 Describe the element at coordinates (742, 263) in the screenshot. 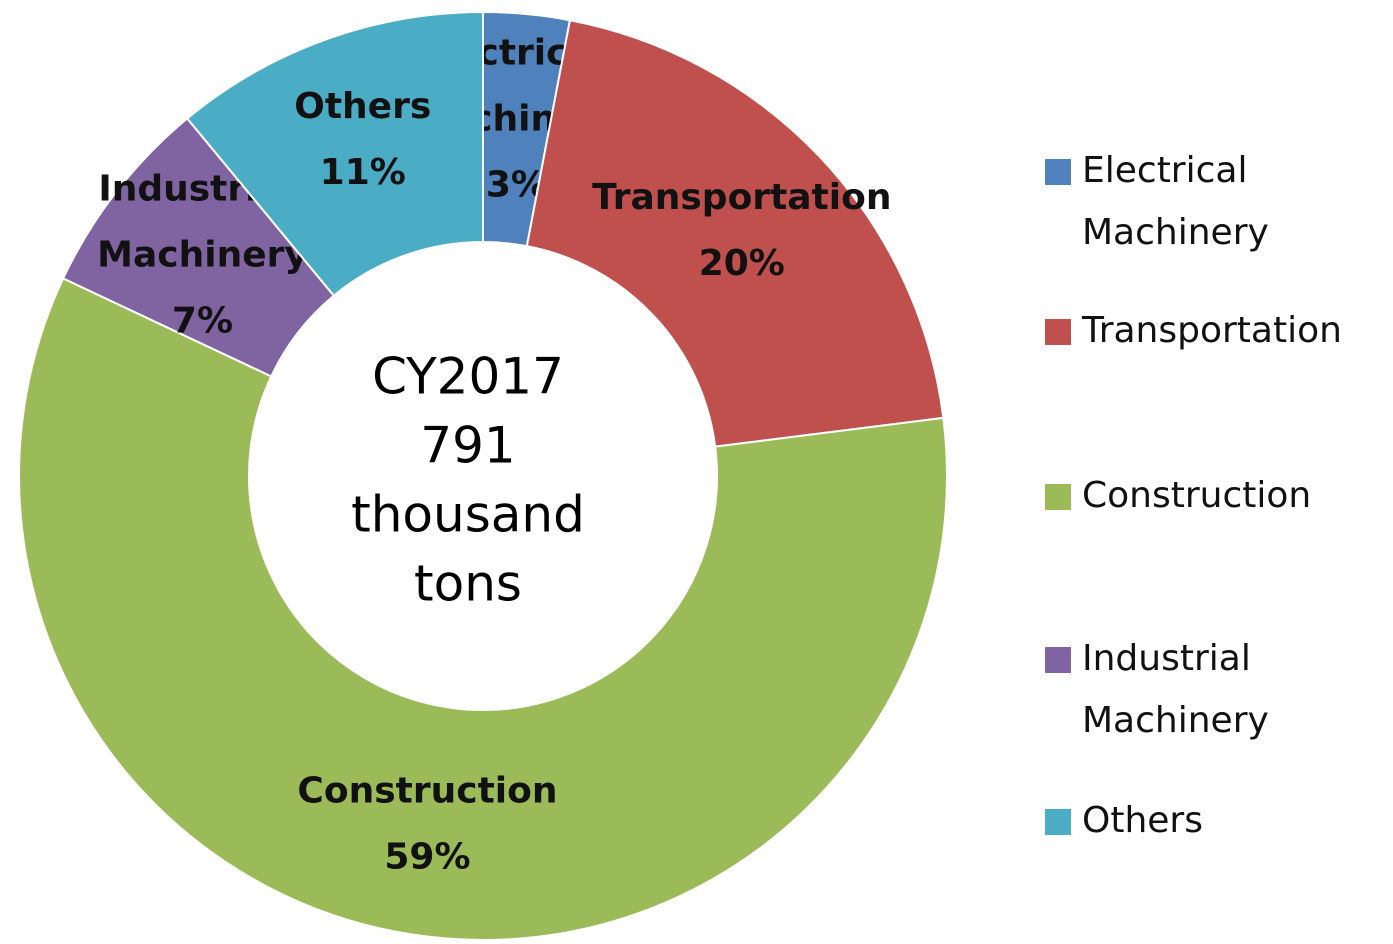

I see `slice-value-label: 20%` at that location.